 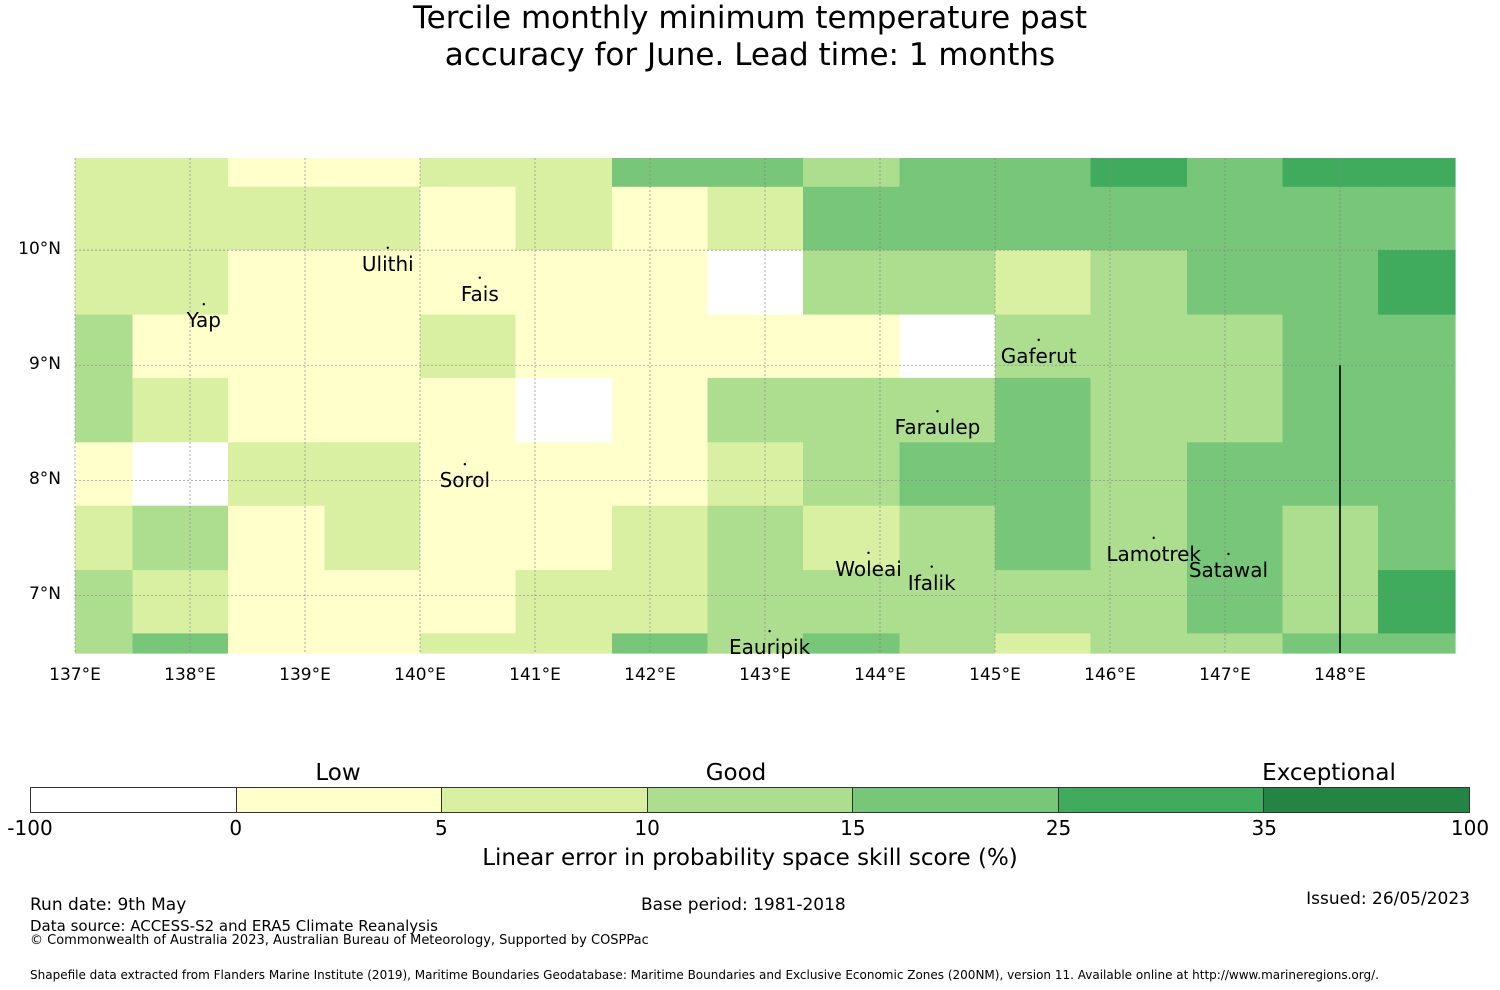 What do you see at coordinates (765, 675) in the screenshot?
I see `longitude-tick-label: 143°E` at bounding box center [765, 675].